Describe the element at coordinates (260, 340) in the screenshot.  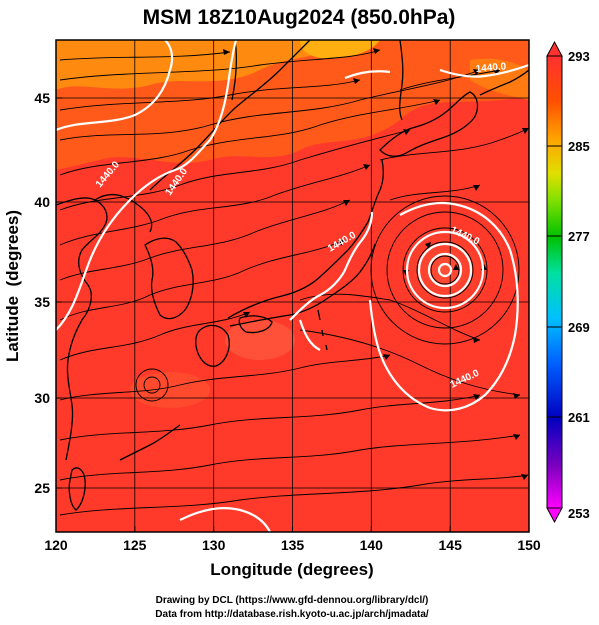
I see `kyushu-shikoku-patch` at that location.